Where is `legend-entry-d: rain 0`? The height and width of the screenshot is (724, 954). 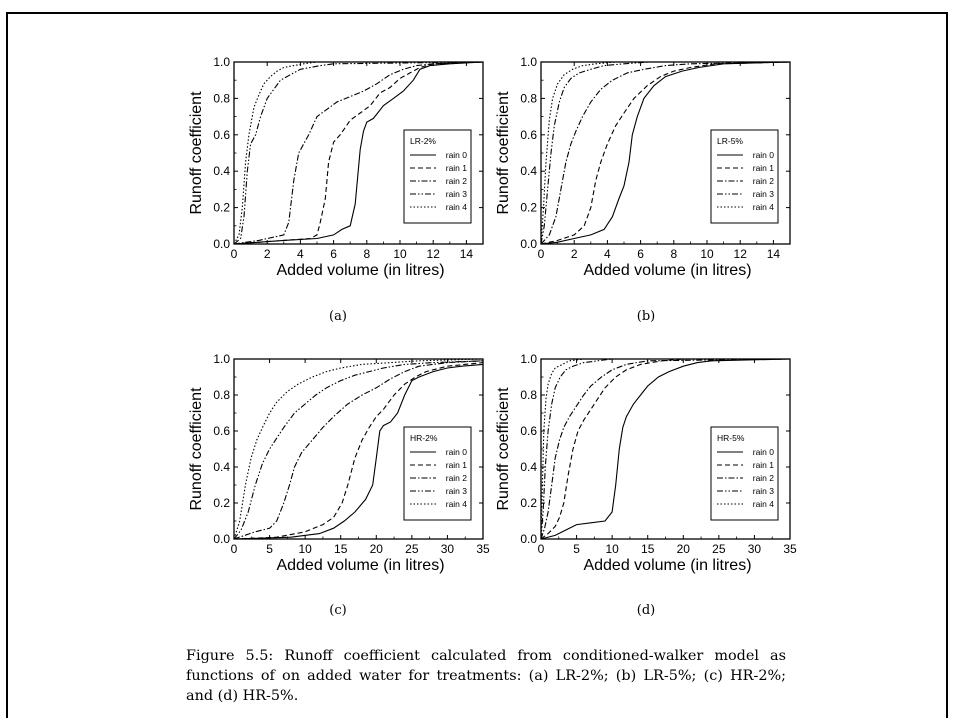 legend-entry-d: rain 0 is located at coordinates (764, 452).